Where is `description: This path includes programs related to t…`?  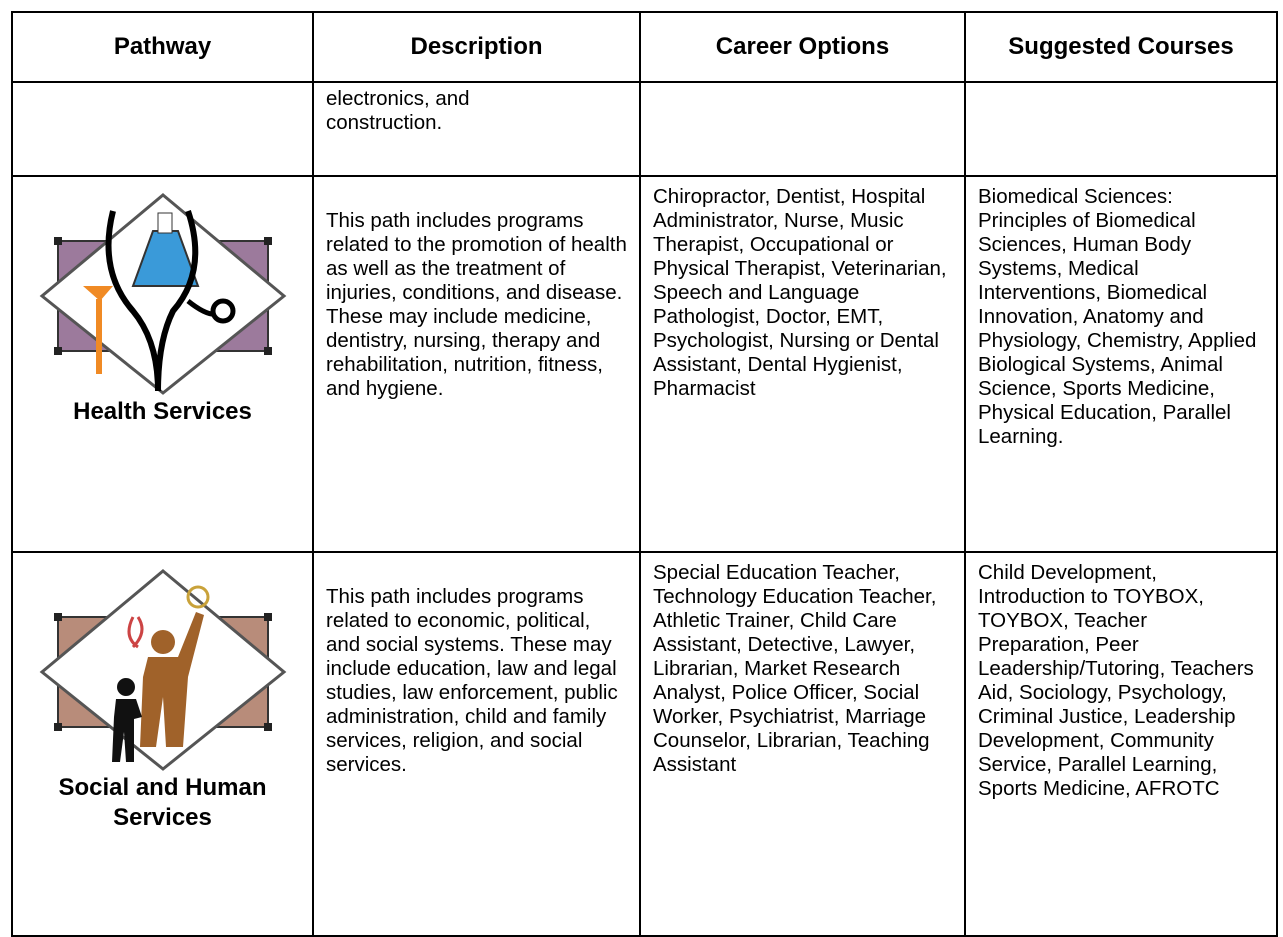 description: This path includes programs related to t… is located at coordinates (476, 364).